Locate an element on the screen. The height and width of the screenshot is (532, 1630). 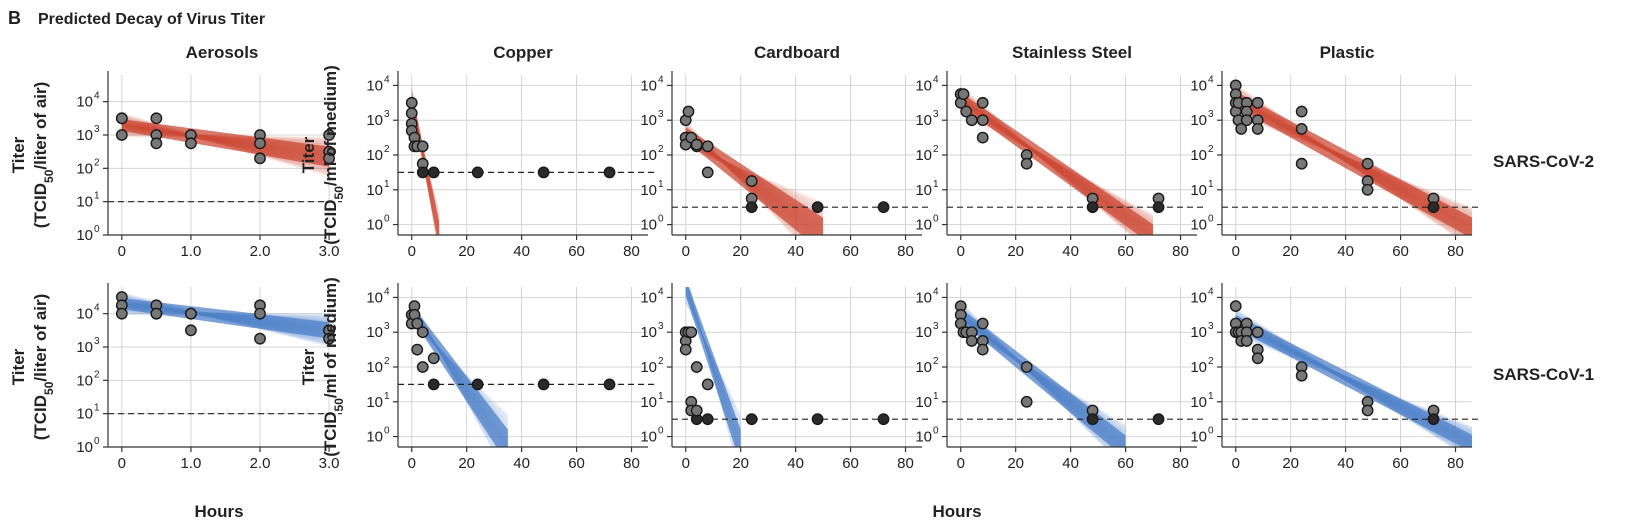
y-axis-label: Titer(TCID50/ml of medium) is located at coordinates (322, 155).